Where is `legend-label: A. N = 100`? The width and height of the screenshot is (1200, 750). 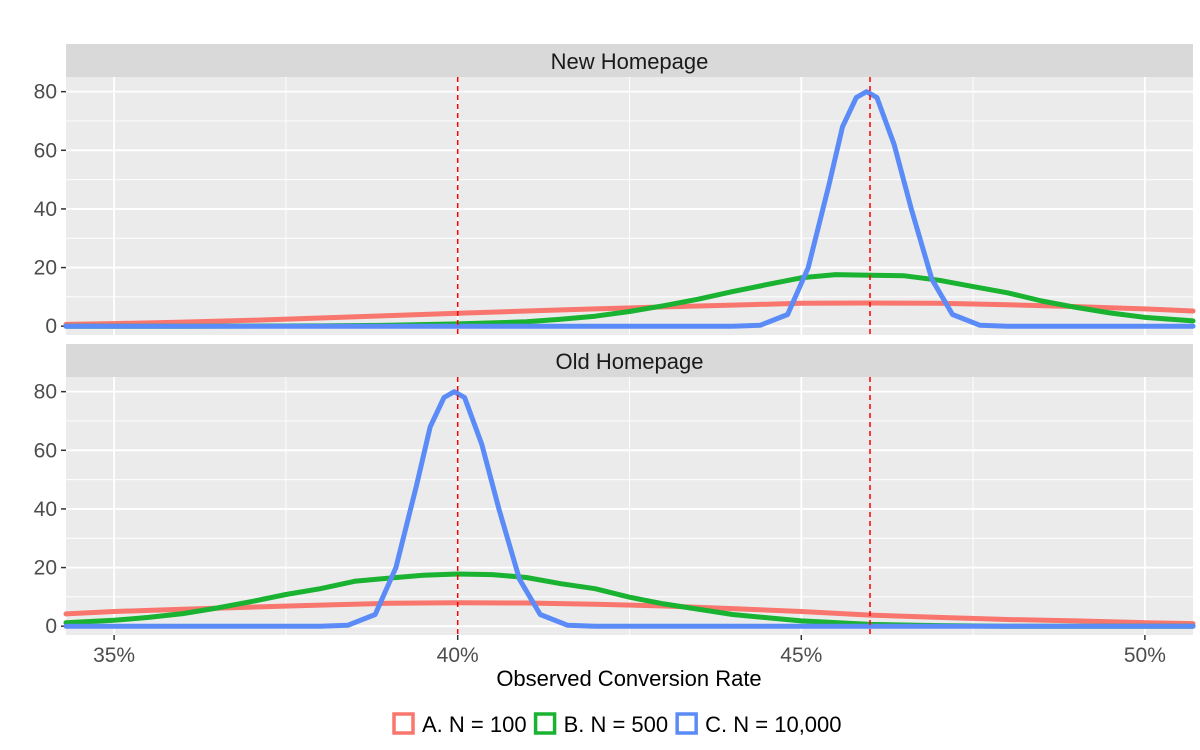
legend-label: A. N = 100 is located at coordinates (474, 724).